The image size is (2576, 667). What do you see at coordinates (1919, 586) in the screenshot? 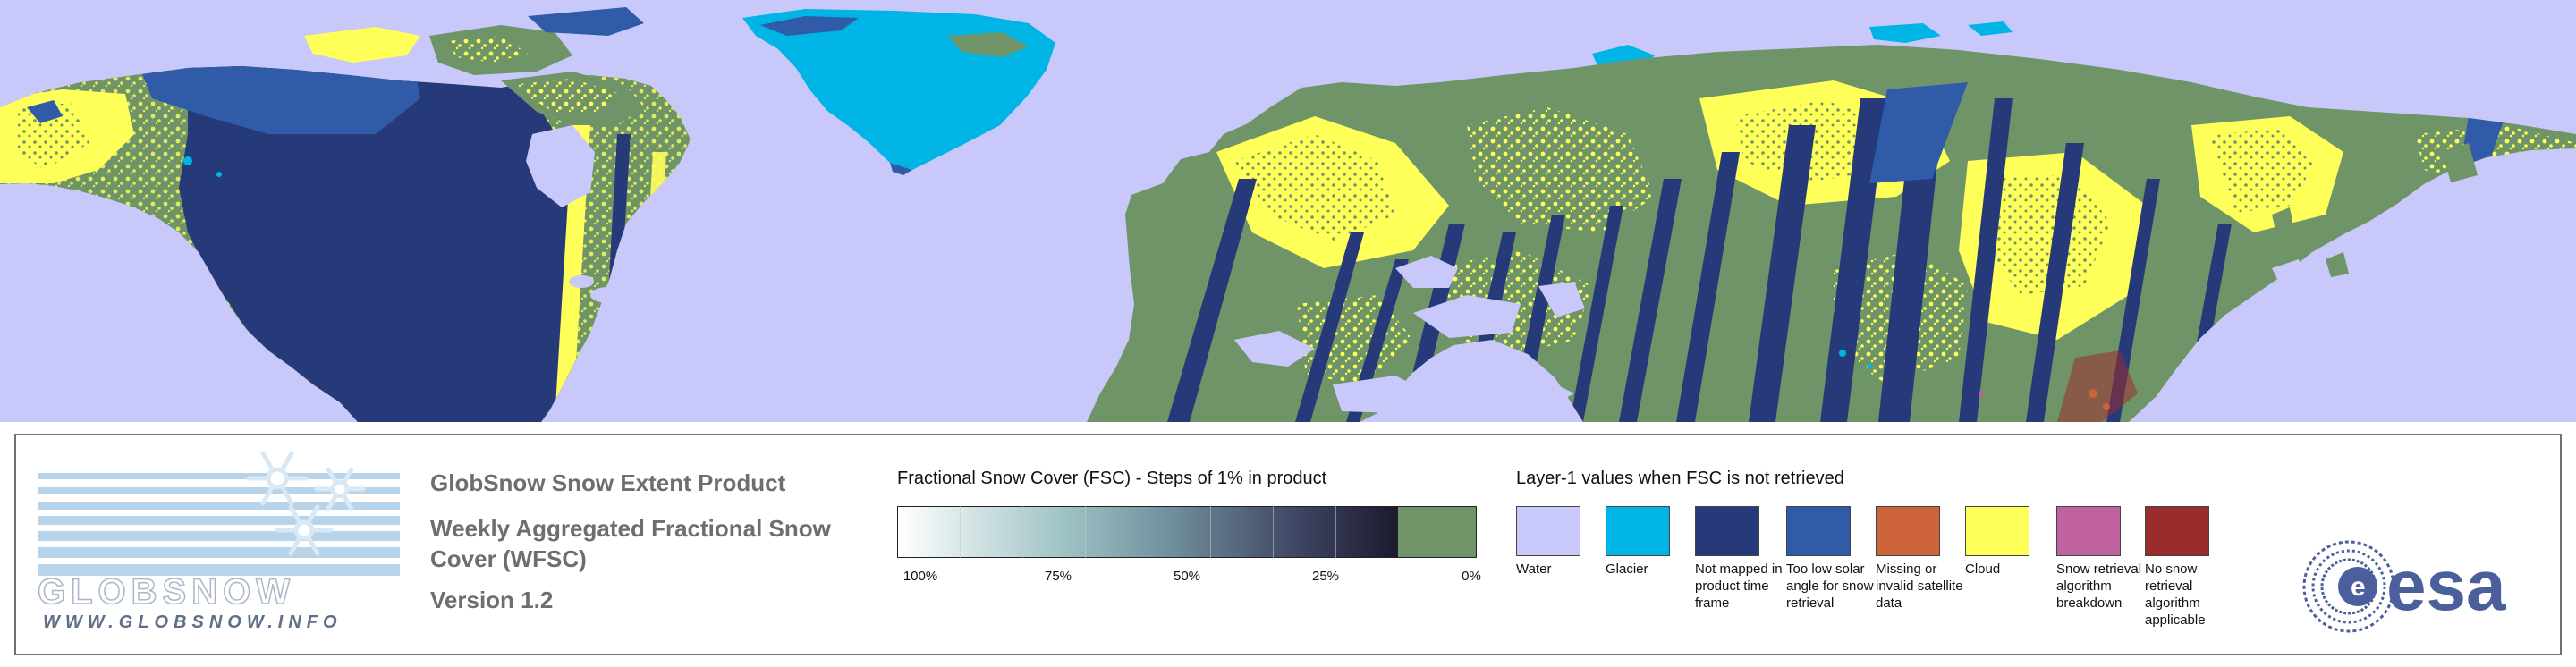
I see `legend-label: Missing or invalid satellite data` at bounding box center [1919, 586].